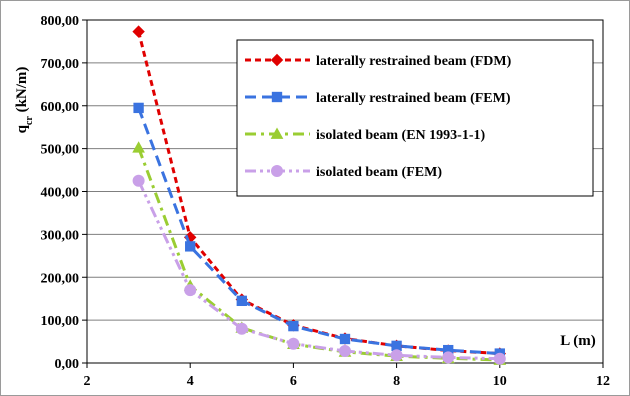 This screenshot has width=630, height=396. Describe the element at coordinates (60, 21) in the screenshot. I see `y-tick-label: 800,00` at that location.